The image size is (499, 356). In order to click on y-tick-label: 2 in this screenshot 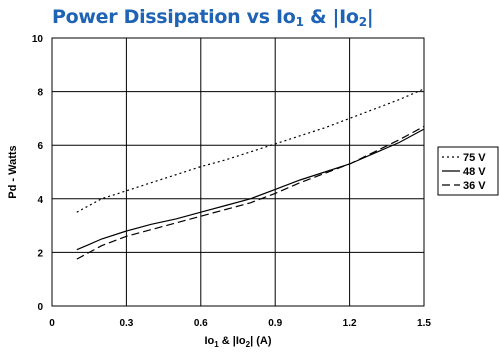, I will do `click(40, 253)`.